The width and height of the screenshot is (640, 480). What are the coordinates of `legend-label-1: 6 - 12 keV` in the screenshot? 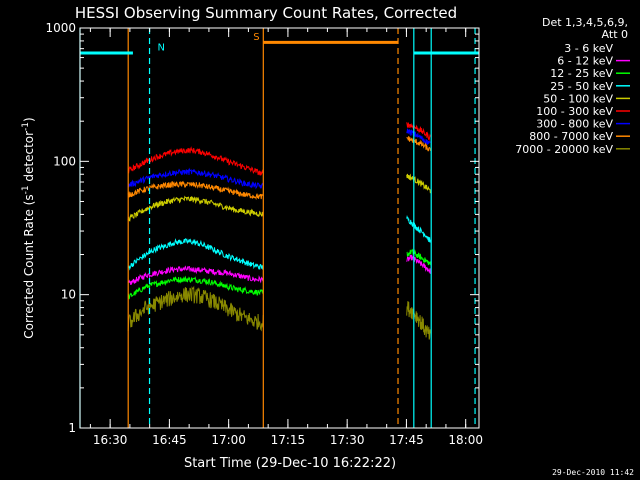 It's located at (585, 61).